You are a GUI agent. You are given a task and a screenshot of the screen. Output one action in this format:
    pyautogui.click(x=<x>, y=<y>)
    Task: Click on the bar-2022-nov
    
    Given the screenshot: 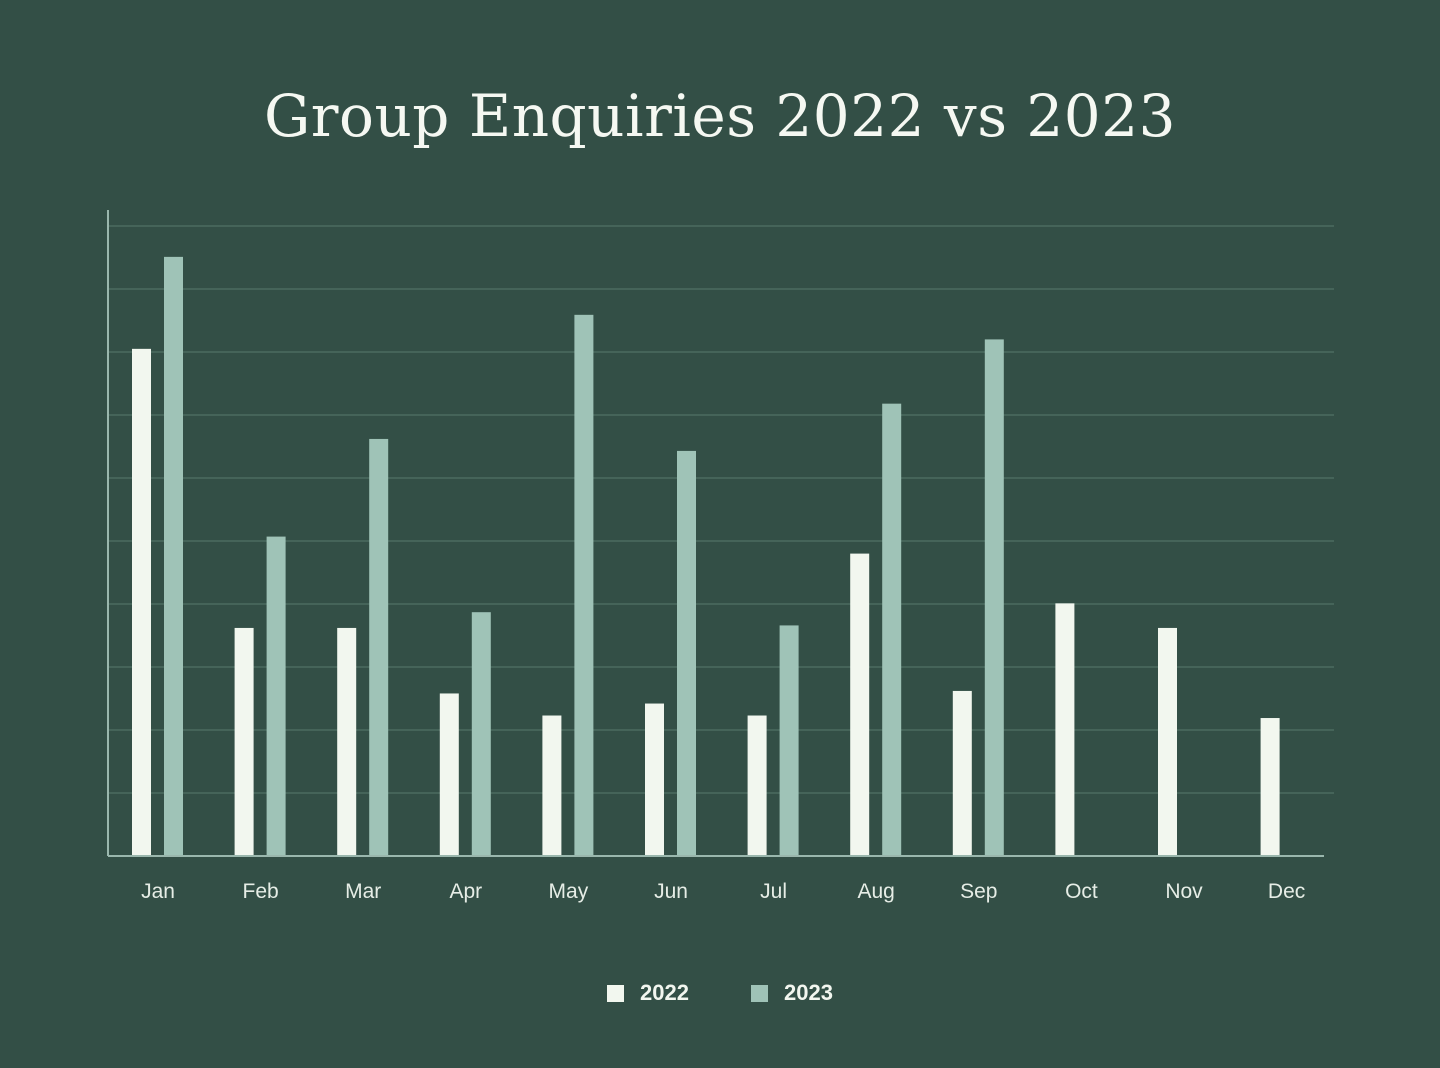 What is the action you would take?
    pyautogui.click(x=1167, y=741)
    